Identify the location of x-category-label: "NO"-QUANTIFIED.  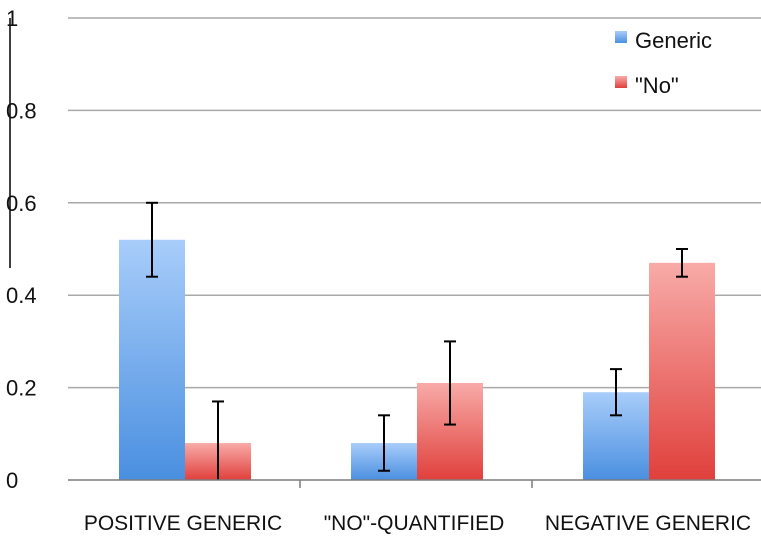
(414, 523).